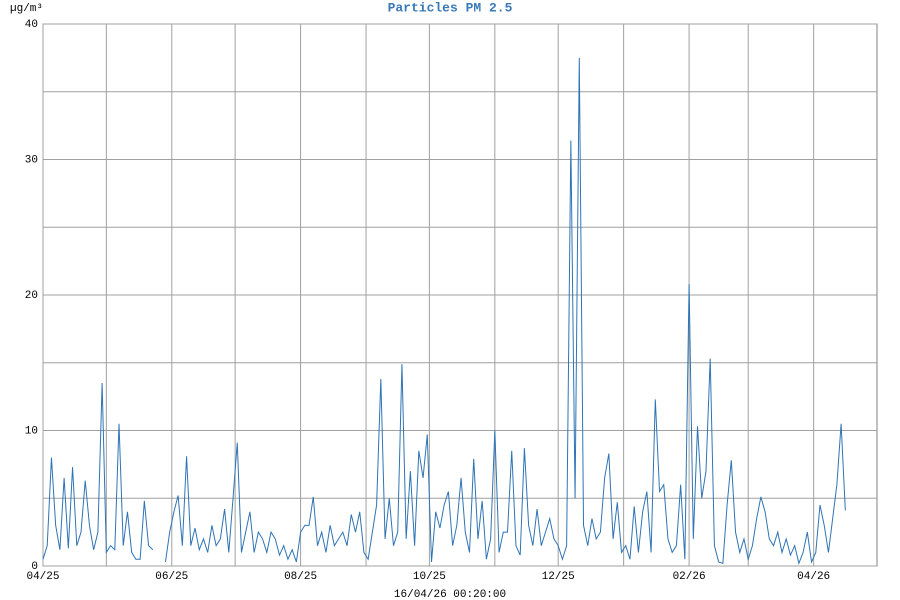 Image resolution: width=900 pixels, height=600 pixels. Describe the element at coordinates (300, 577) in the screenshot. I see `x-tick-label: 08/25` at that location.